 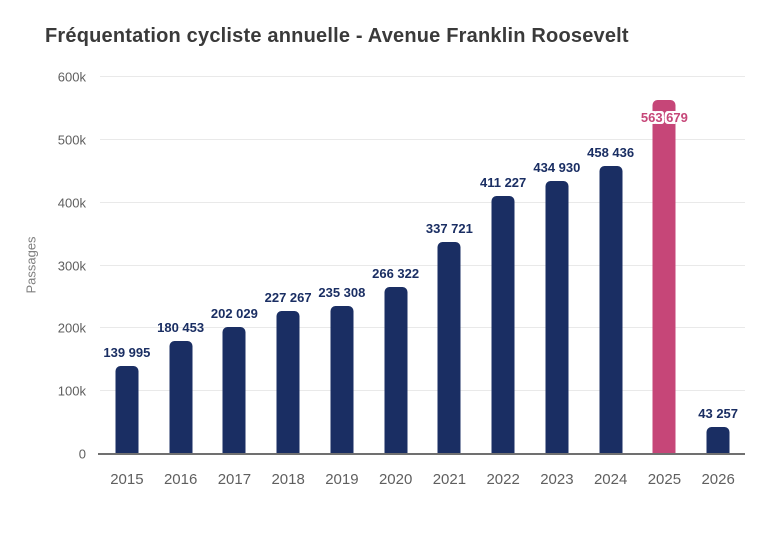 I want to click on x-tick-label-2021: 2021, so click(x=449, y=479).